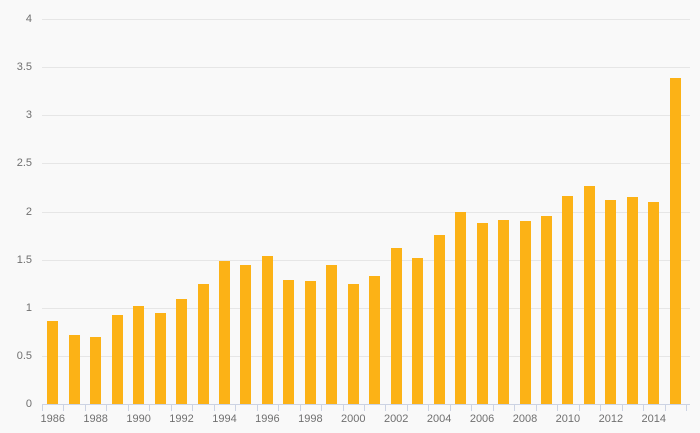 The width and height of the screenshot is (700, 433). I want to click on y-tick-label: 3, so click(28, 115).